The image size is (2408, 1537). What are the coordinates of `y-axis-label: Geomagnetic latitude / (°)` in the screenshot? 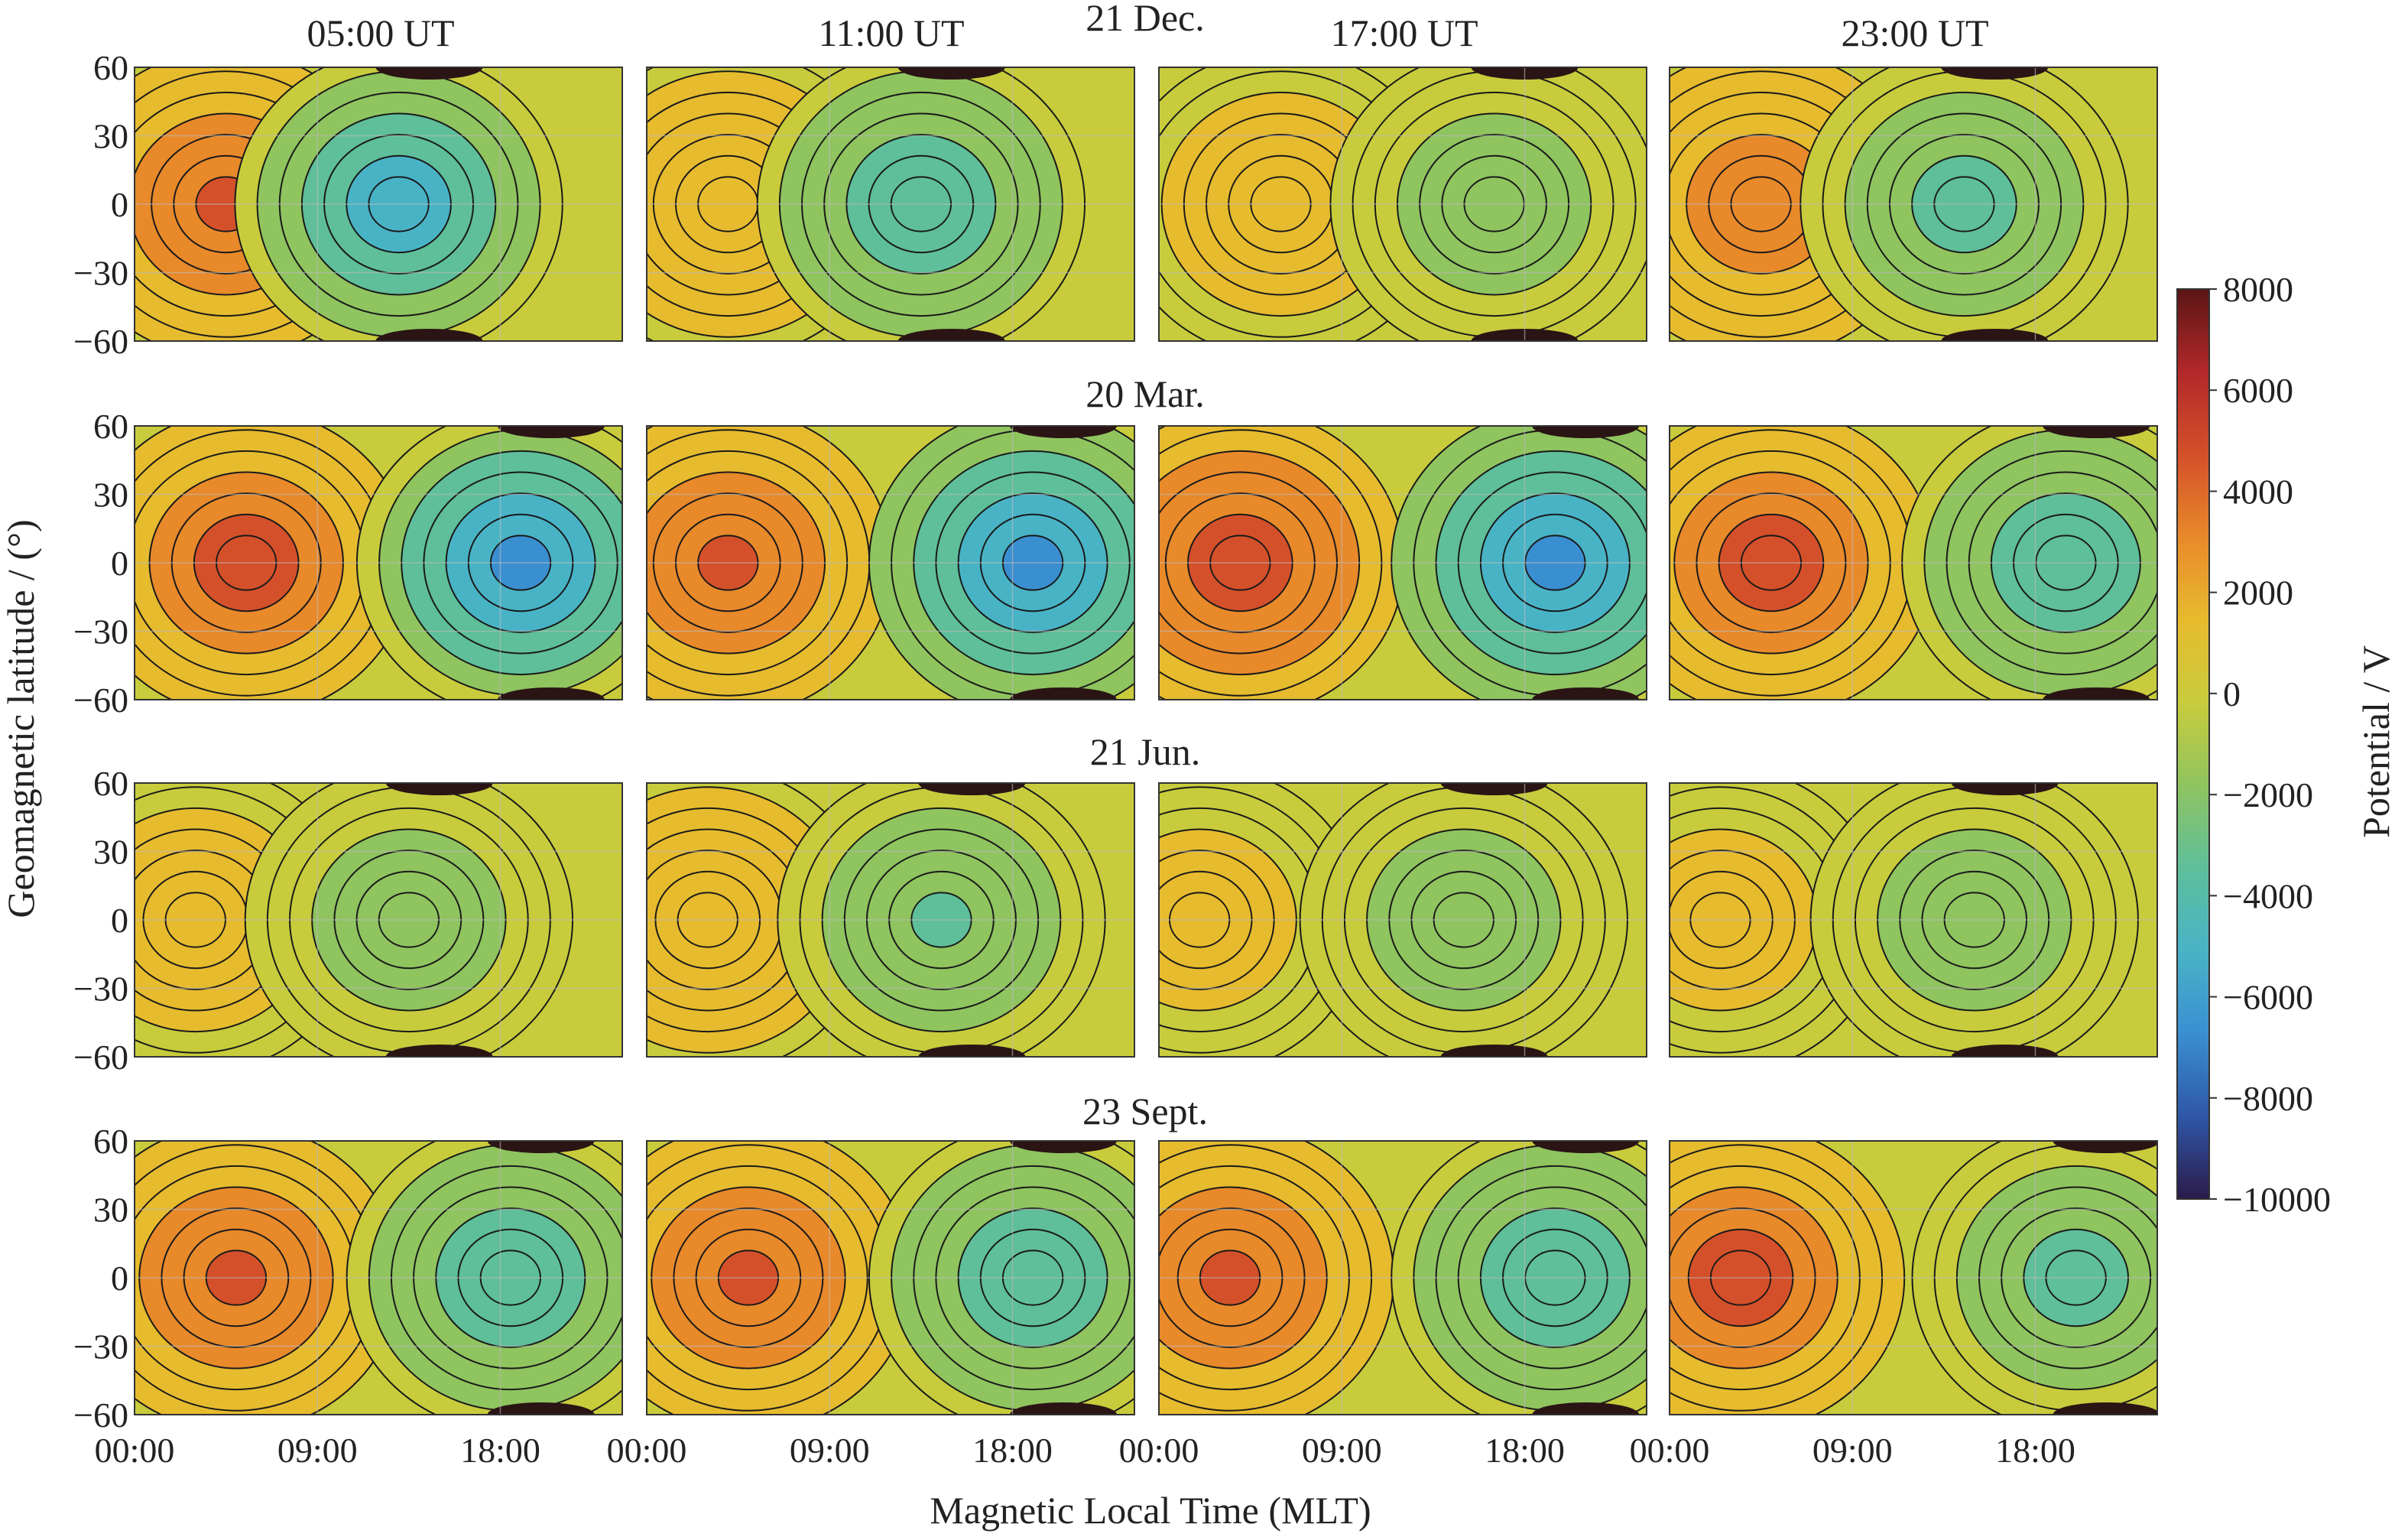 It's located at (21, 718).